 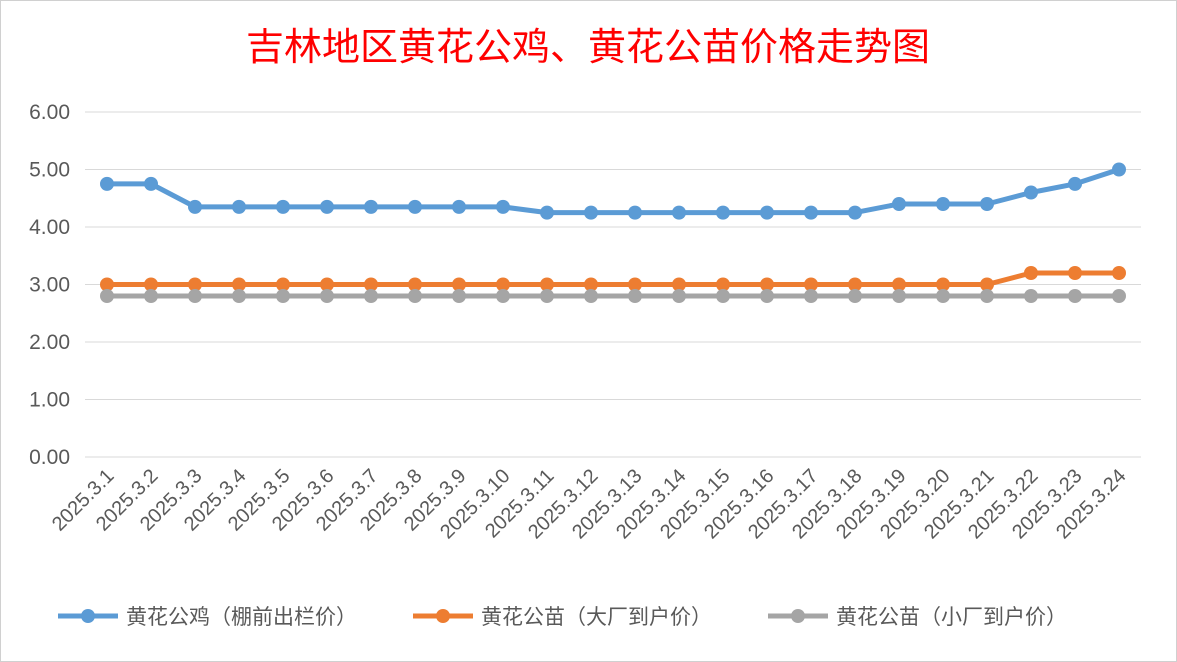 I want to click on legend: 黄花公鸡（棚前出栏价） 黄花公苗（大厂到户价） 黄花公苗（小厂到户价）, so click(x=562, y=617).